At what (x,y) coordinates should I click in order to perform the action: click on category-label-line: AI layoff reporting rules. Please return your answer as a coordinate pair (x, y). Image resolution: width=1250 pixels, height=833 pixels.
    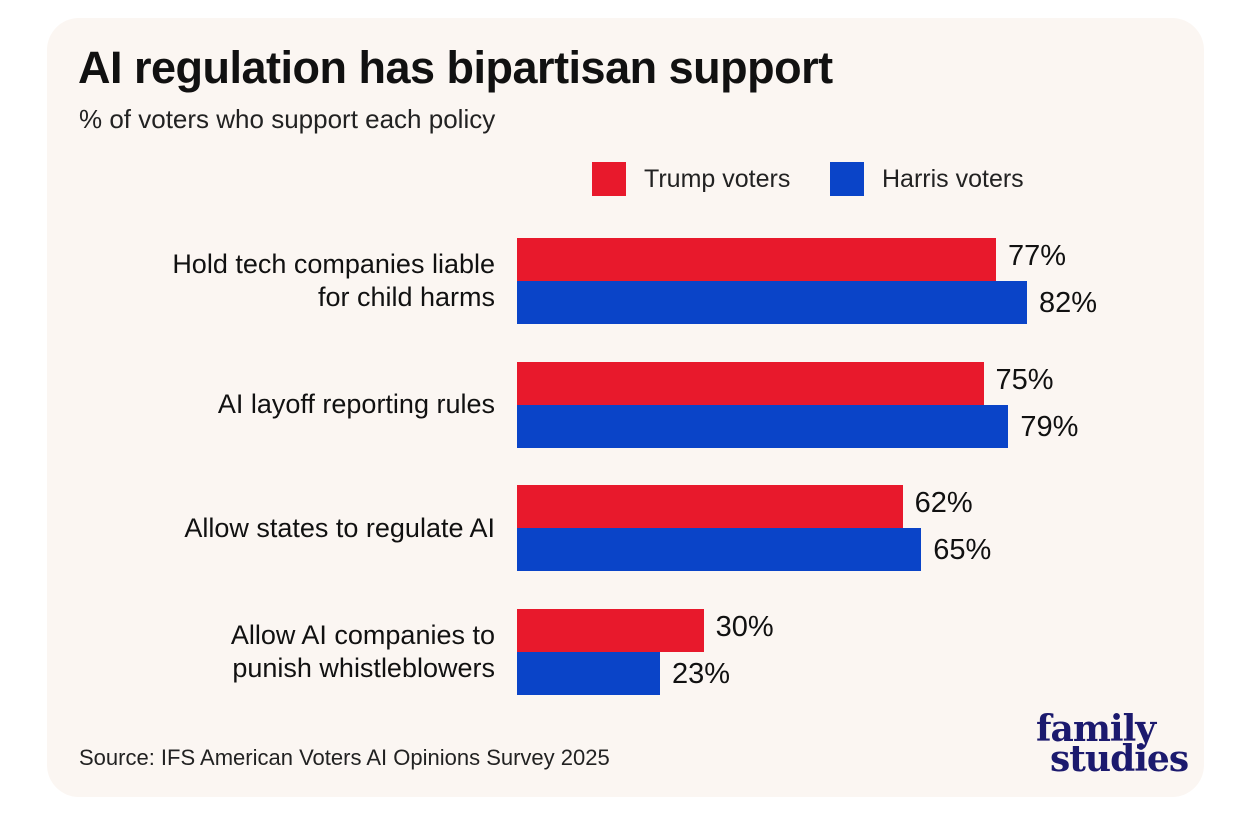
    Looking at the image, I should click on (356, 404).